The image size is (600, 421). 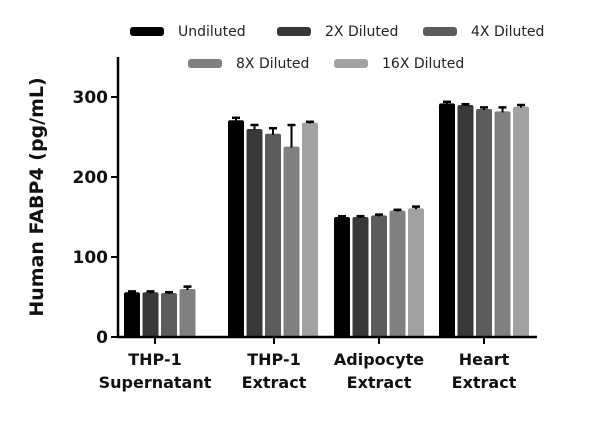 What do you see at coordinates (155, 382) in the screenshot?
I see `category-label-line: Supernatant` at bounding box center [155, 382].